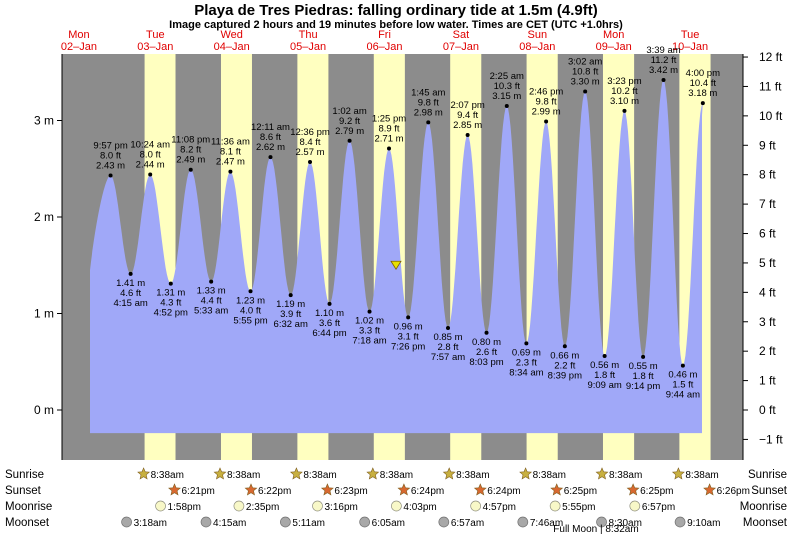 The height and width of the screenshot is (537, 793). What do you see at coordinates (769, 491) in the screenshot?
I see `row-label-right-sunset: Sunset` at bounding box center [769, 491].